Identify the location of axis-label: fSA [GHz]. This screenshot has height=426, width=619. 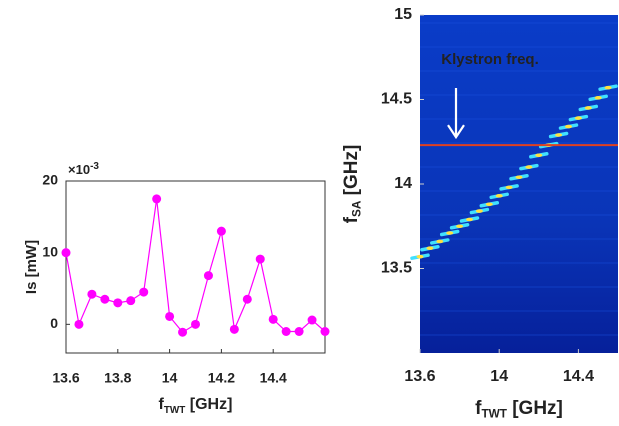
(352, 184).